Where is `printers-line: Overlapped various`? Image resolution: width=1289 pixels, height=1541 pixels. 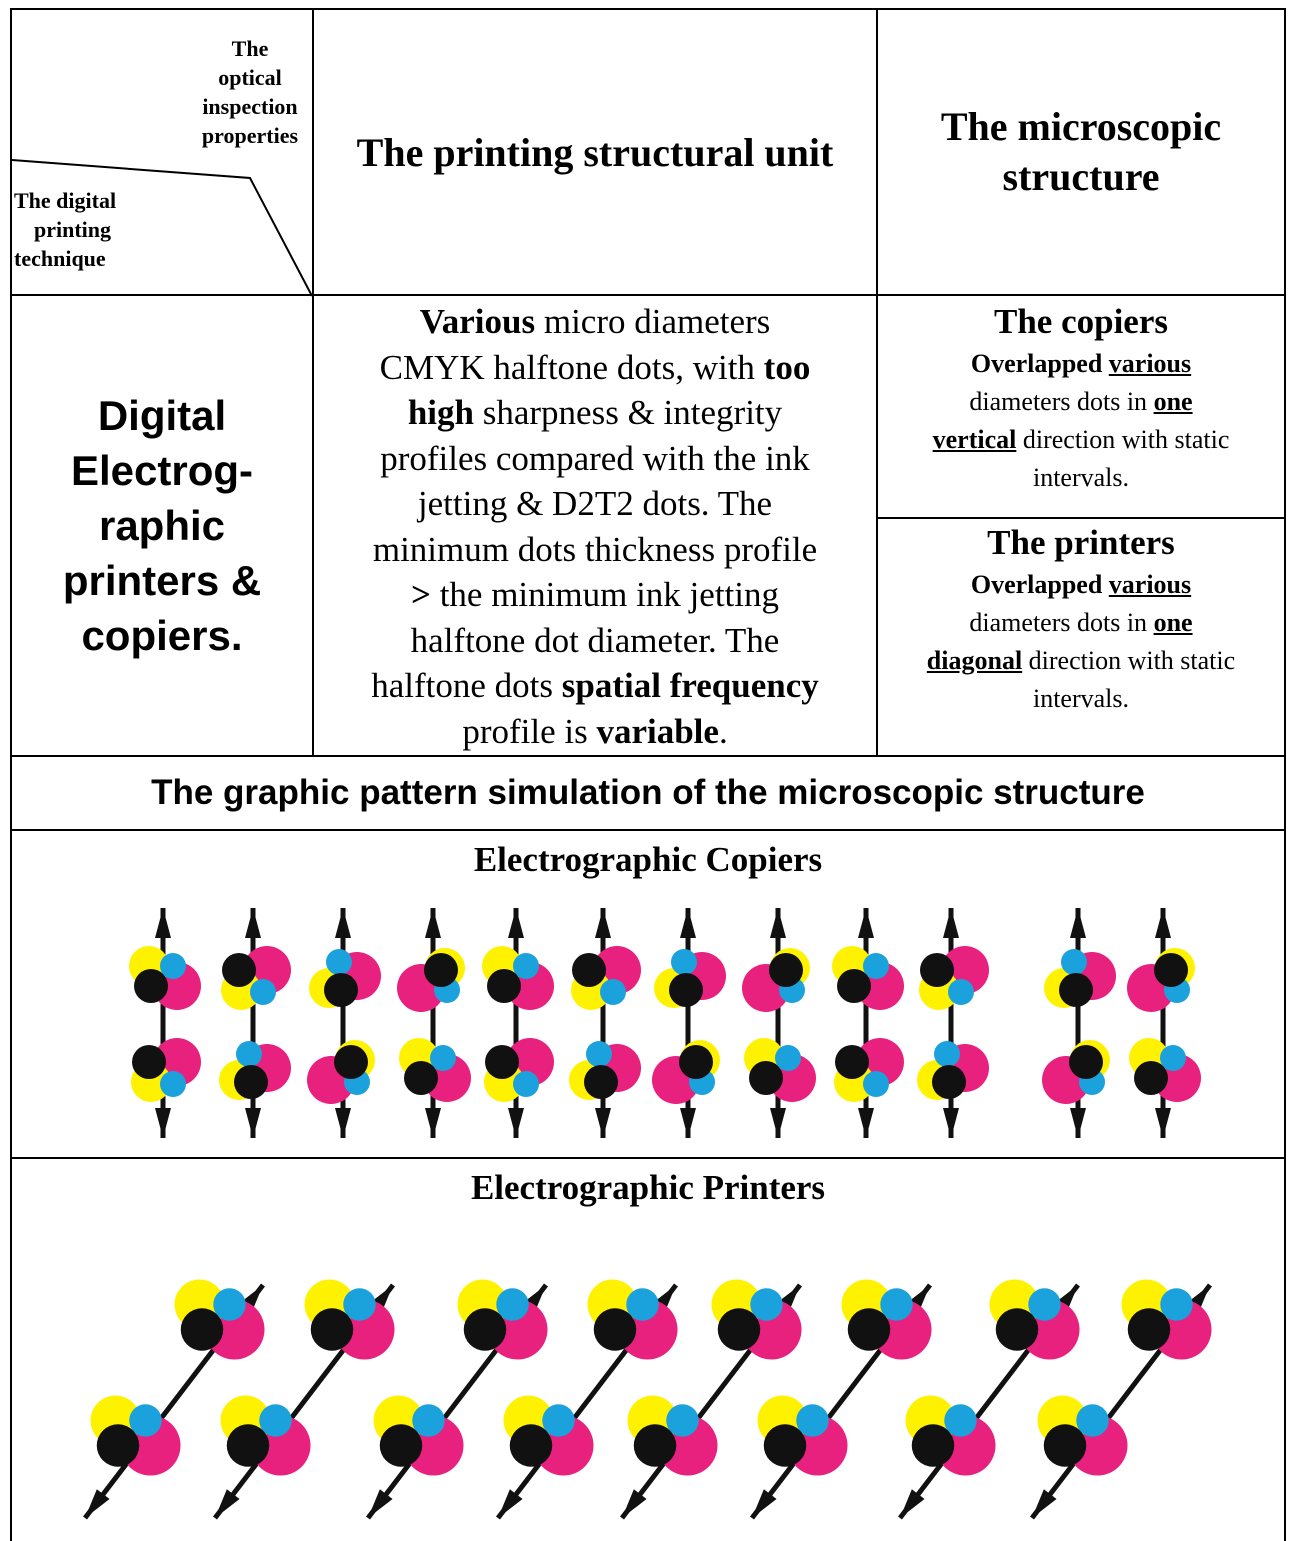
printers-line: Overlapped various is located at coordinates (1081, 585).